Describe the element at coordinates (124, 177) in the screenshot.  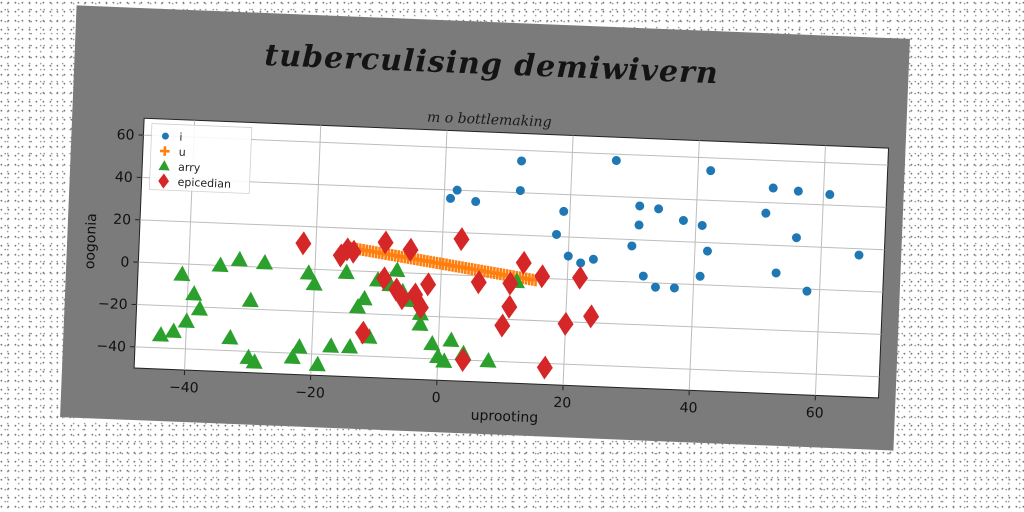
I see `y-tick-label: 40` at that location.